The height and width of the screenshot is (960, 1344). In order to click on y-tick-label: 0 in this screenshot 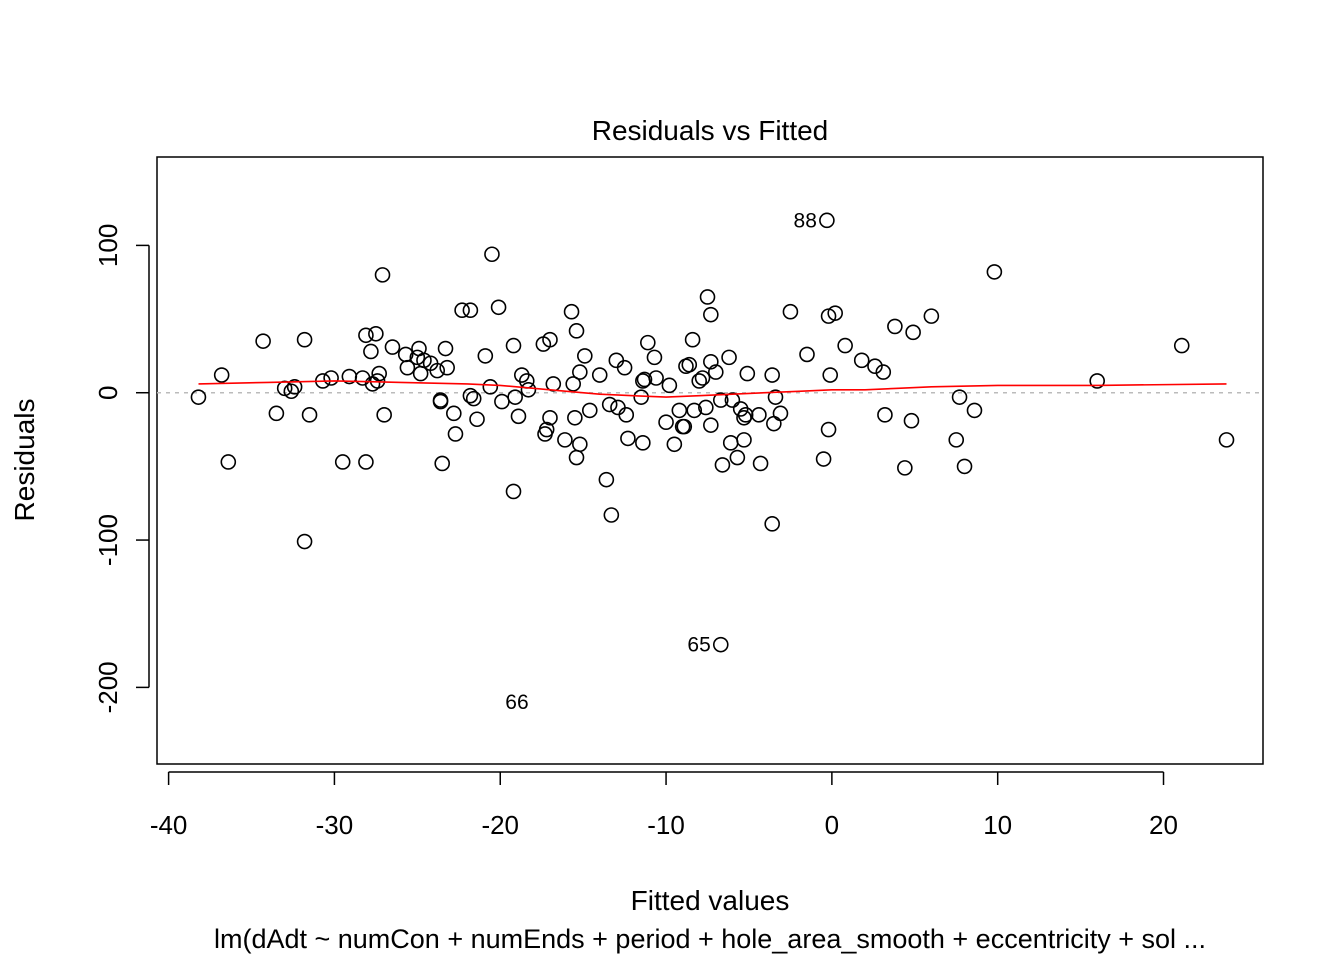, I will do `click(108, 392)`.